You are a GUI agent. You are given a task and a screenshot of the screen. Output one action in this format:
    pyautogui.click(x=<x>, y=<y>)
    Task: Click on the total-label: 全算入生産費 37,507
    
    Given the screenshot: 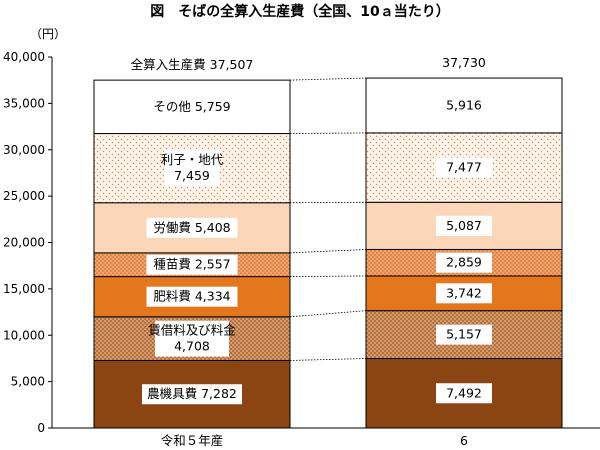 What is the action you would take?
    pyautogui.click(x=192, y=64)
    